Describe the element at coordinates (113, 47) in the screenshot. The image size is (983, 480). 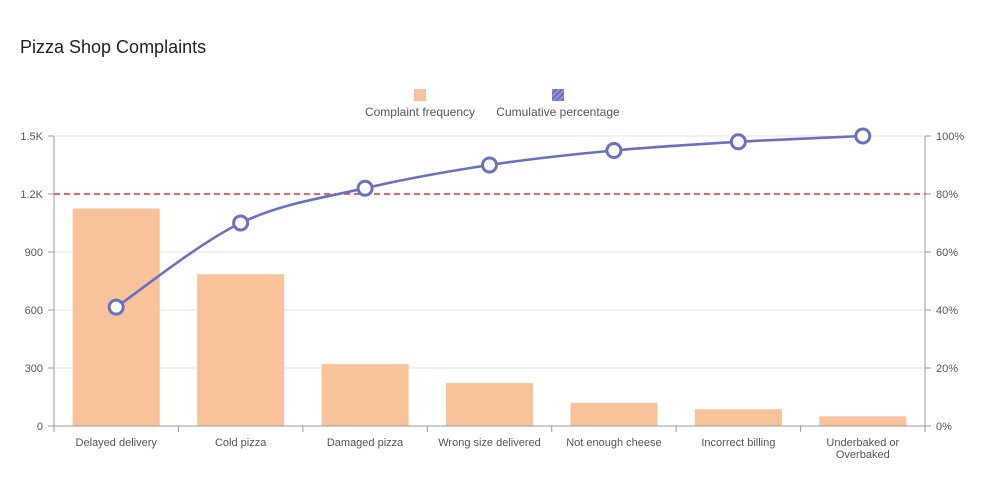
I see `chart-title: Pizza Shop Complaints` at that location.